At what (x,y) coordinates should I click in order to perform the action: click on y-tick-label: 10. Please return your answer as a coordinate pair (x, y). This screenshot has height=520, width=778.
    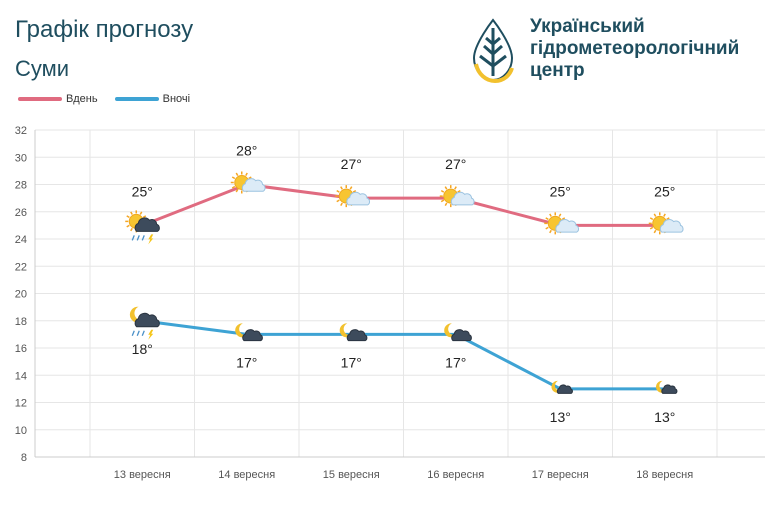
    Looking at the image, I should click on (21, 431).